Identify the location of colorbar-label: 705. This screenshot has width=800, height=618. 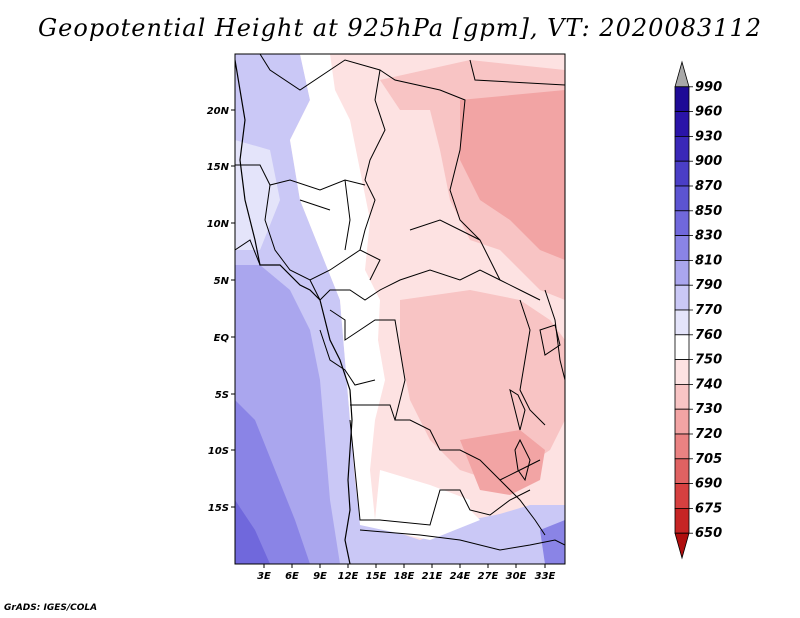
(708, 459).